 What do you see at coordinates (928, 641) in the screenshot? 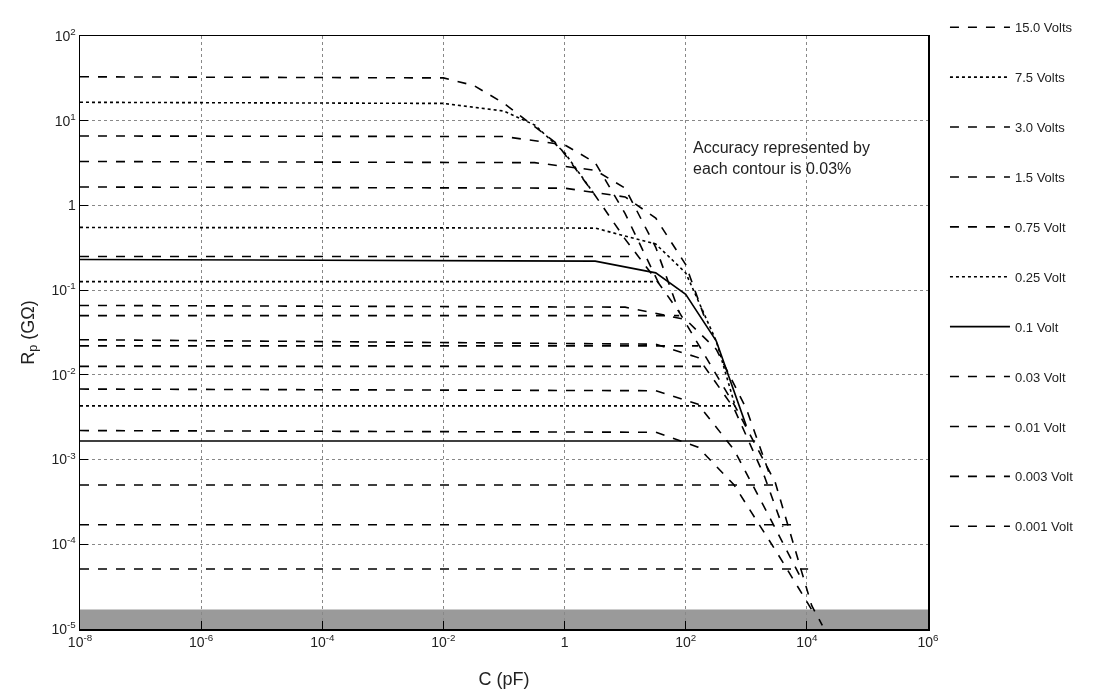
I see `x-tick-label: 10$^{6}$` at bounding box center [928, 641].